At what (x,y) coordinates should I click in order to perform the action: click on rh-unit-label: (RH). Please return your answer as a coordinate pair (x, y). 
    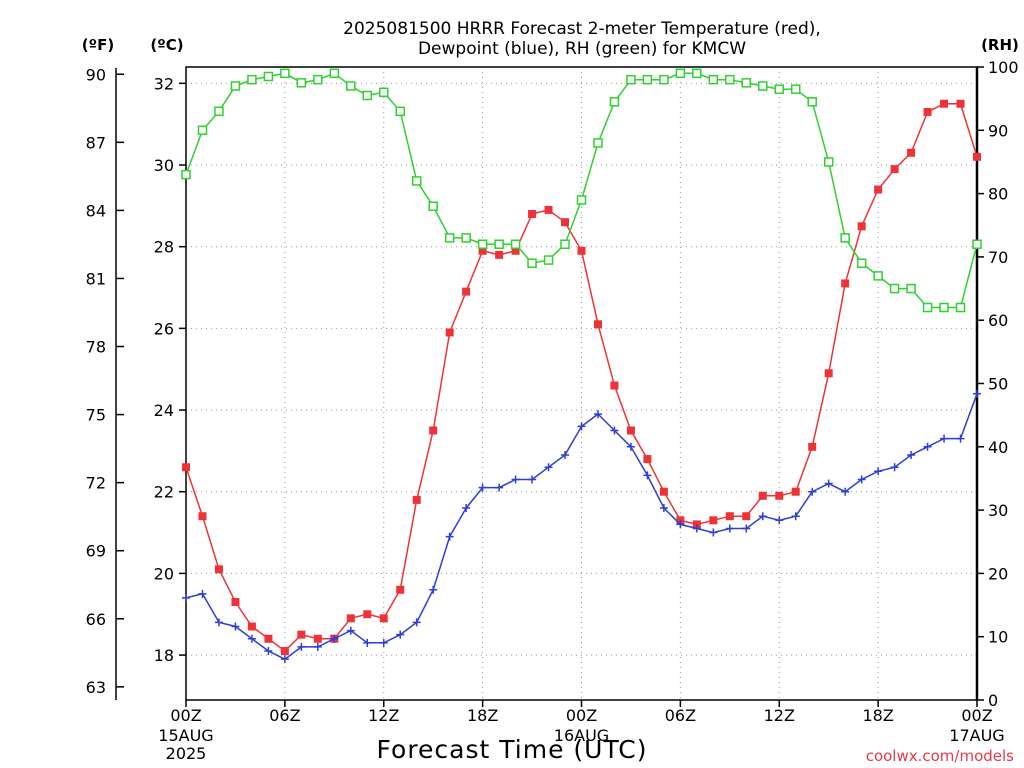
    Looking at the image, I should click on (1000, 45).